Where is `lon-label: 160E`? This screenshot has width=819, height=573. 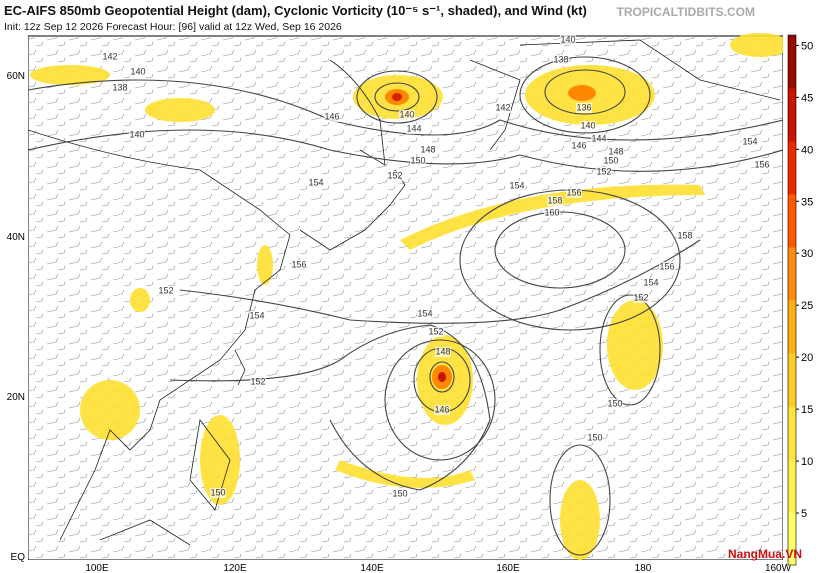
lon-label: 160E is located at coordinates (508, 568).